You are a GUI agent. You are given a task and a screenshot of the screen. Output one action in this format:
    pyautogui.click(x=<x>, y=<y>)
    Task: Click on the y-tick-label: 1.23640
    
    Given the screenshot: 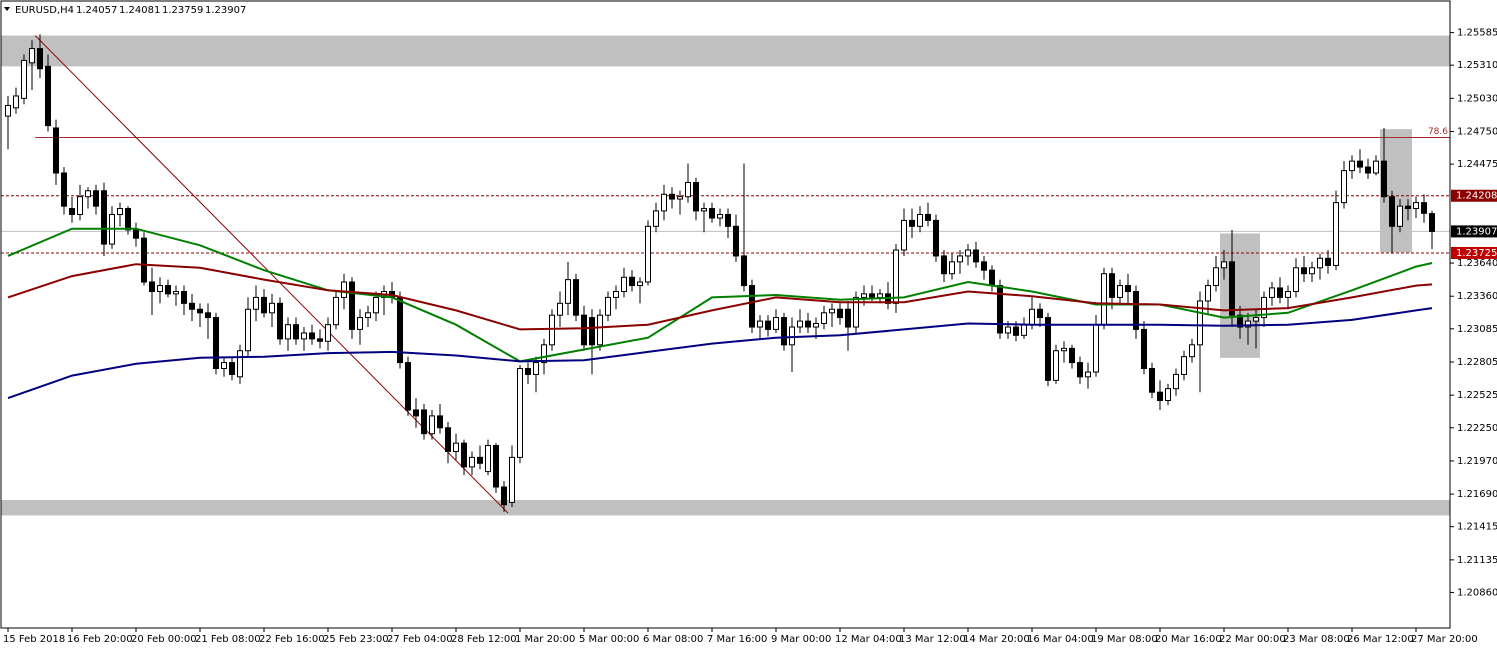 What is the action you would take?
    pyautogui.click(x=1477, y=263)
    